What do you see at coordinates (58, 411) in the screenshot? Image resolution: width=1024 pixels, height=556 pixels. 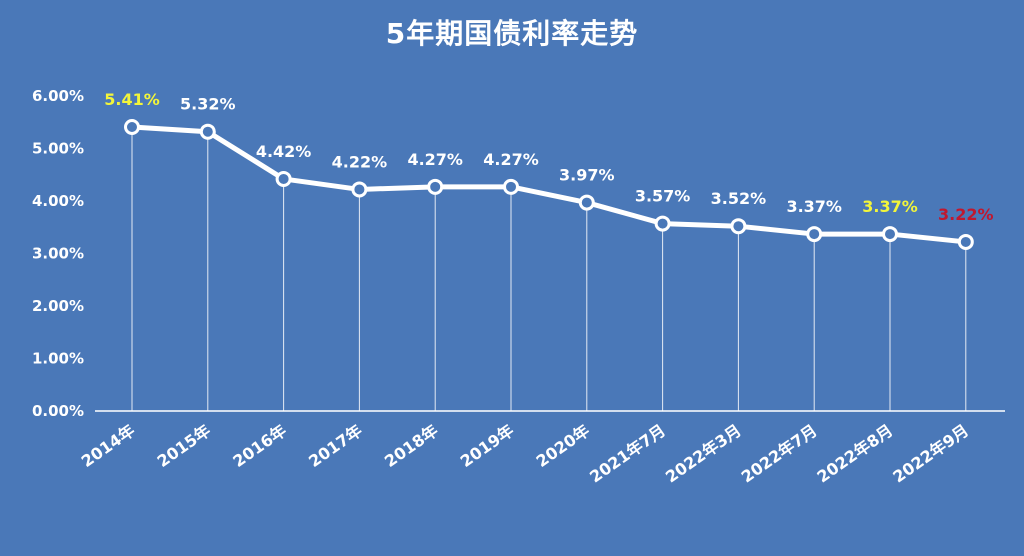 I see `y-tick-label: 0.00%` at bounding box center [58, 411].